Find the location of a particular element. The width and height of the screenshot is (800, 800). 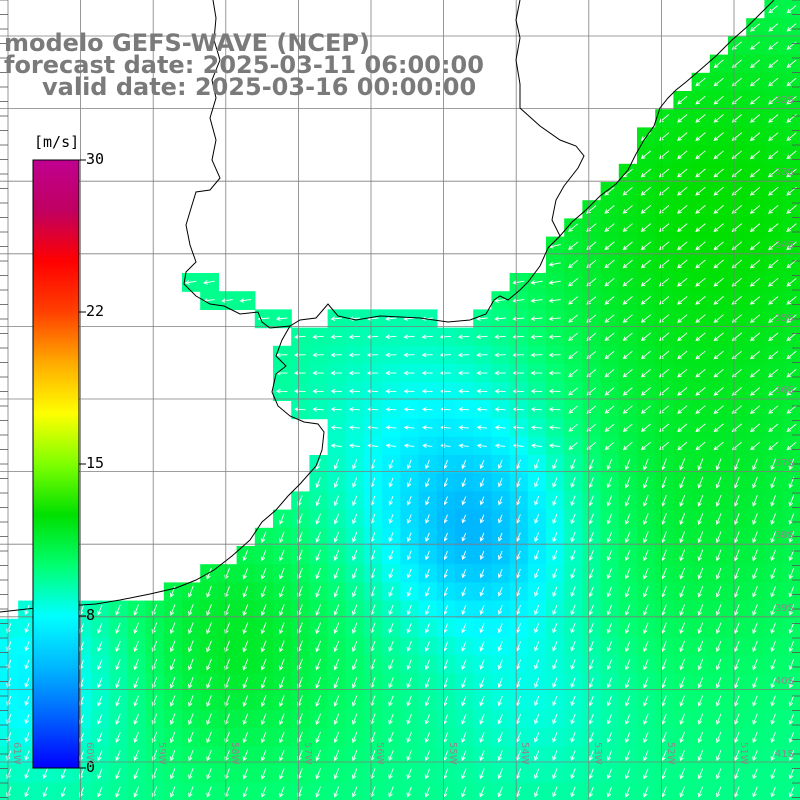

colorbar-tick-8: 8 is located at coordinates (91, 615).